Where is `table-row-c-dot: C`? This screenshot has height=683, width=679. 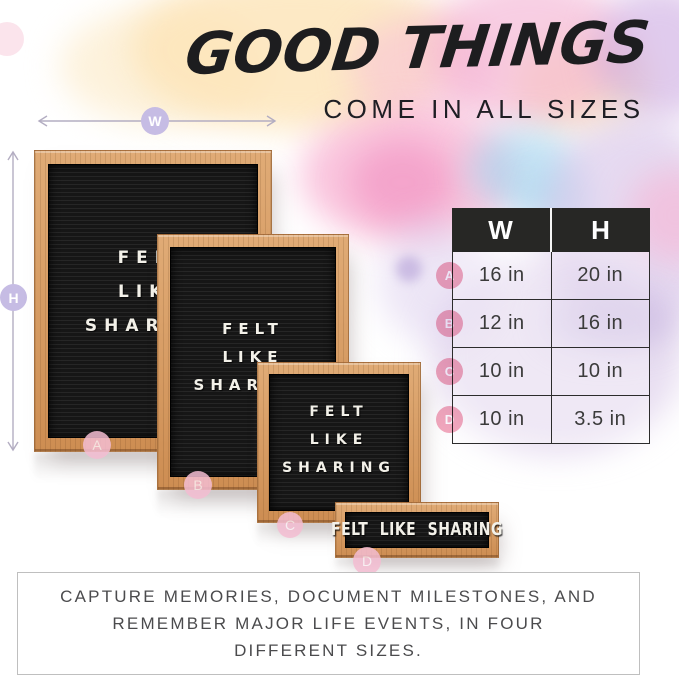
table-row-c-dot: C is located at coordinates (449, 371).